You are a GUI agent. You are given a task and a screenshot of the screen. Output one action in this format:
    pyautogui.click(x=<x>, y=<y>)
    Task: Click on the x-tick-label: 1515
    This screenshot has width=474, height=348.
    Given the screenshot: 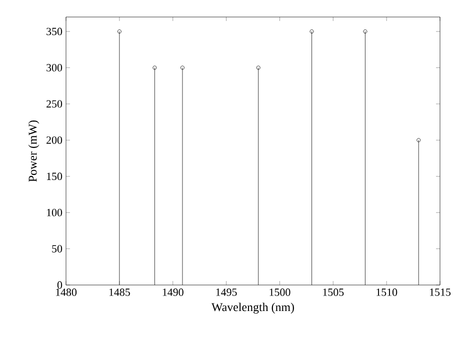 What is the action you would take?
    pyautogui.click(x=440, y=292)
    